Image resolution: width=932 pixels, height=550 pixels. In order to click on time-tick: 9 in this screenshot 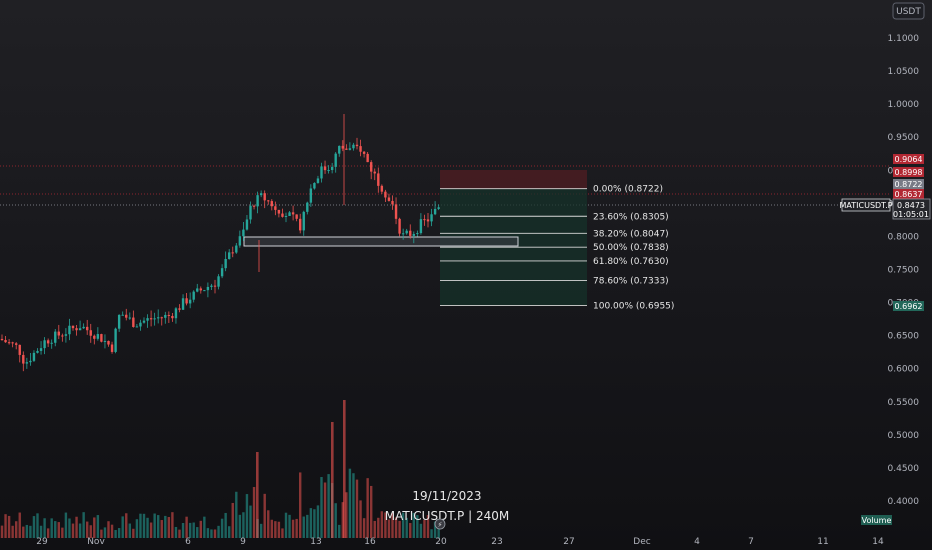, I will do `click(243, 542)`.